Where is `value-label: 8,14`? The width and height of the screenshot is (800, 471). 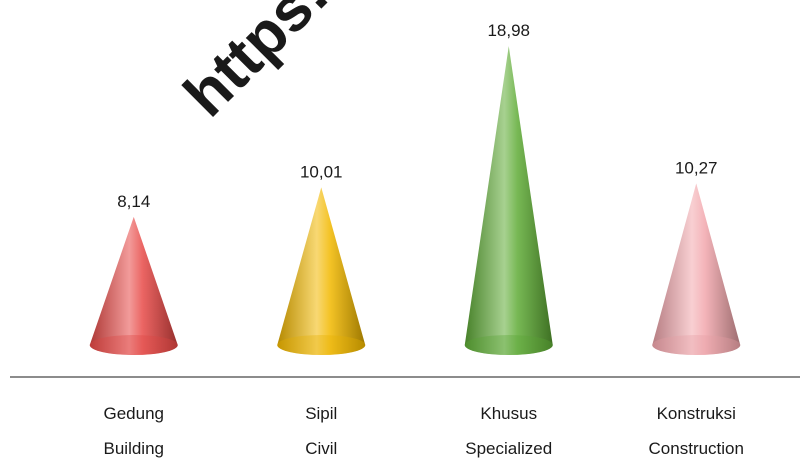
value-label: 8,14 is located at coordinates (133, 201).